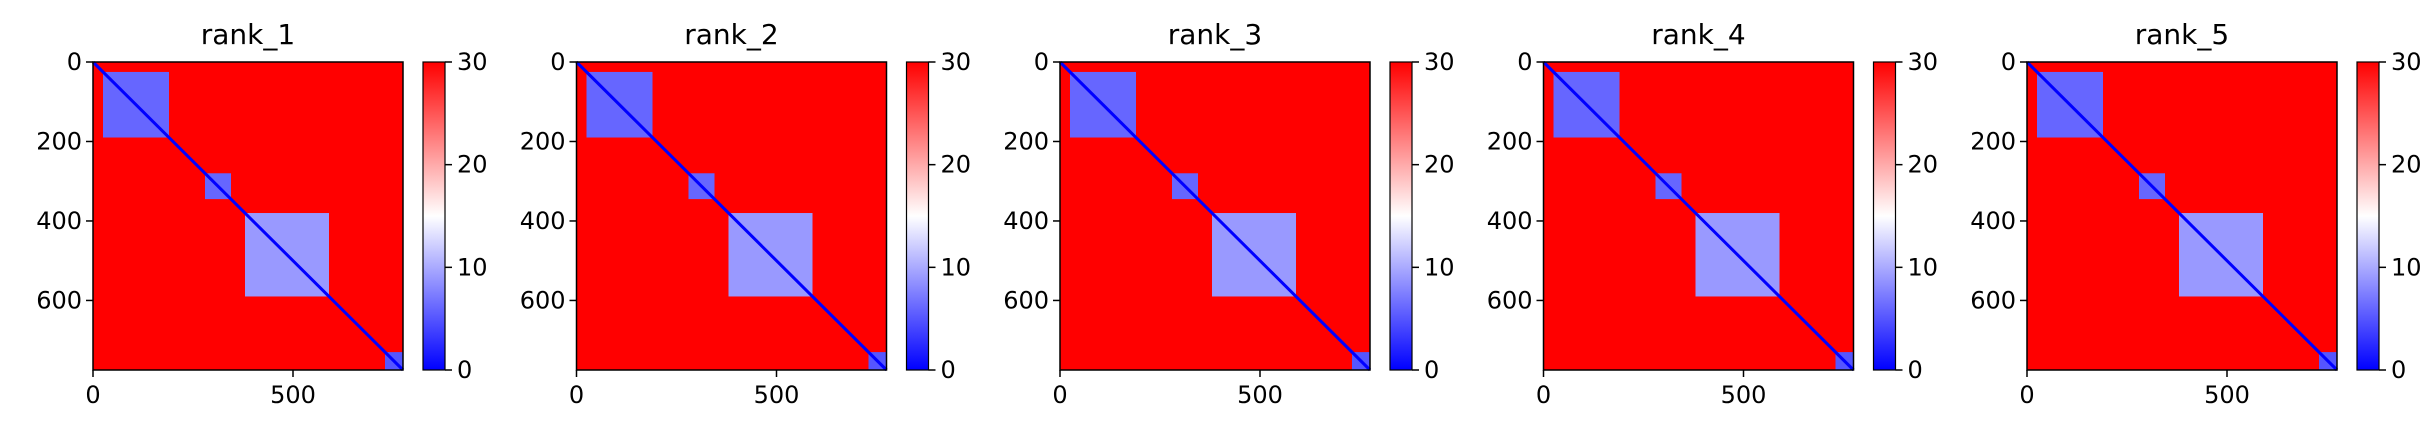 This screenshot has width=2435, height=438. I want to click on panel-title: rank_1, so click(248, 34).